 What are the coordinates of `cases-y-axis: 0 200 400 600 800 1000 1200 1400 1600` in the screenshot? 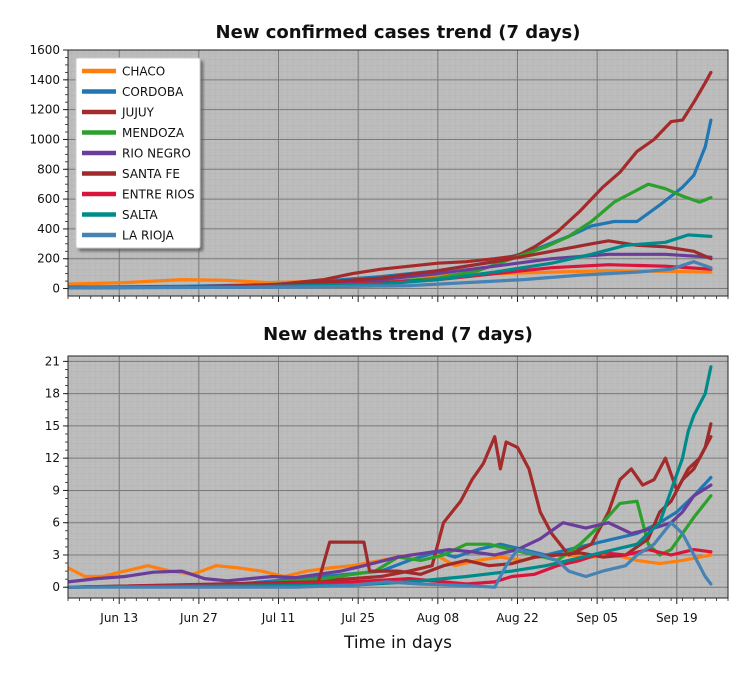 It's located at (48, 169).